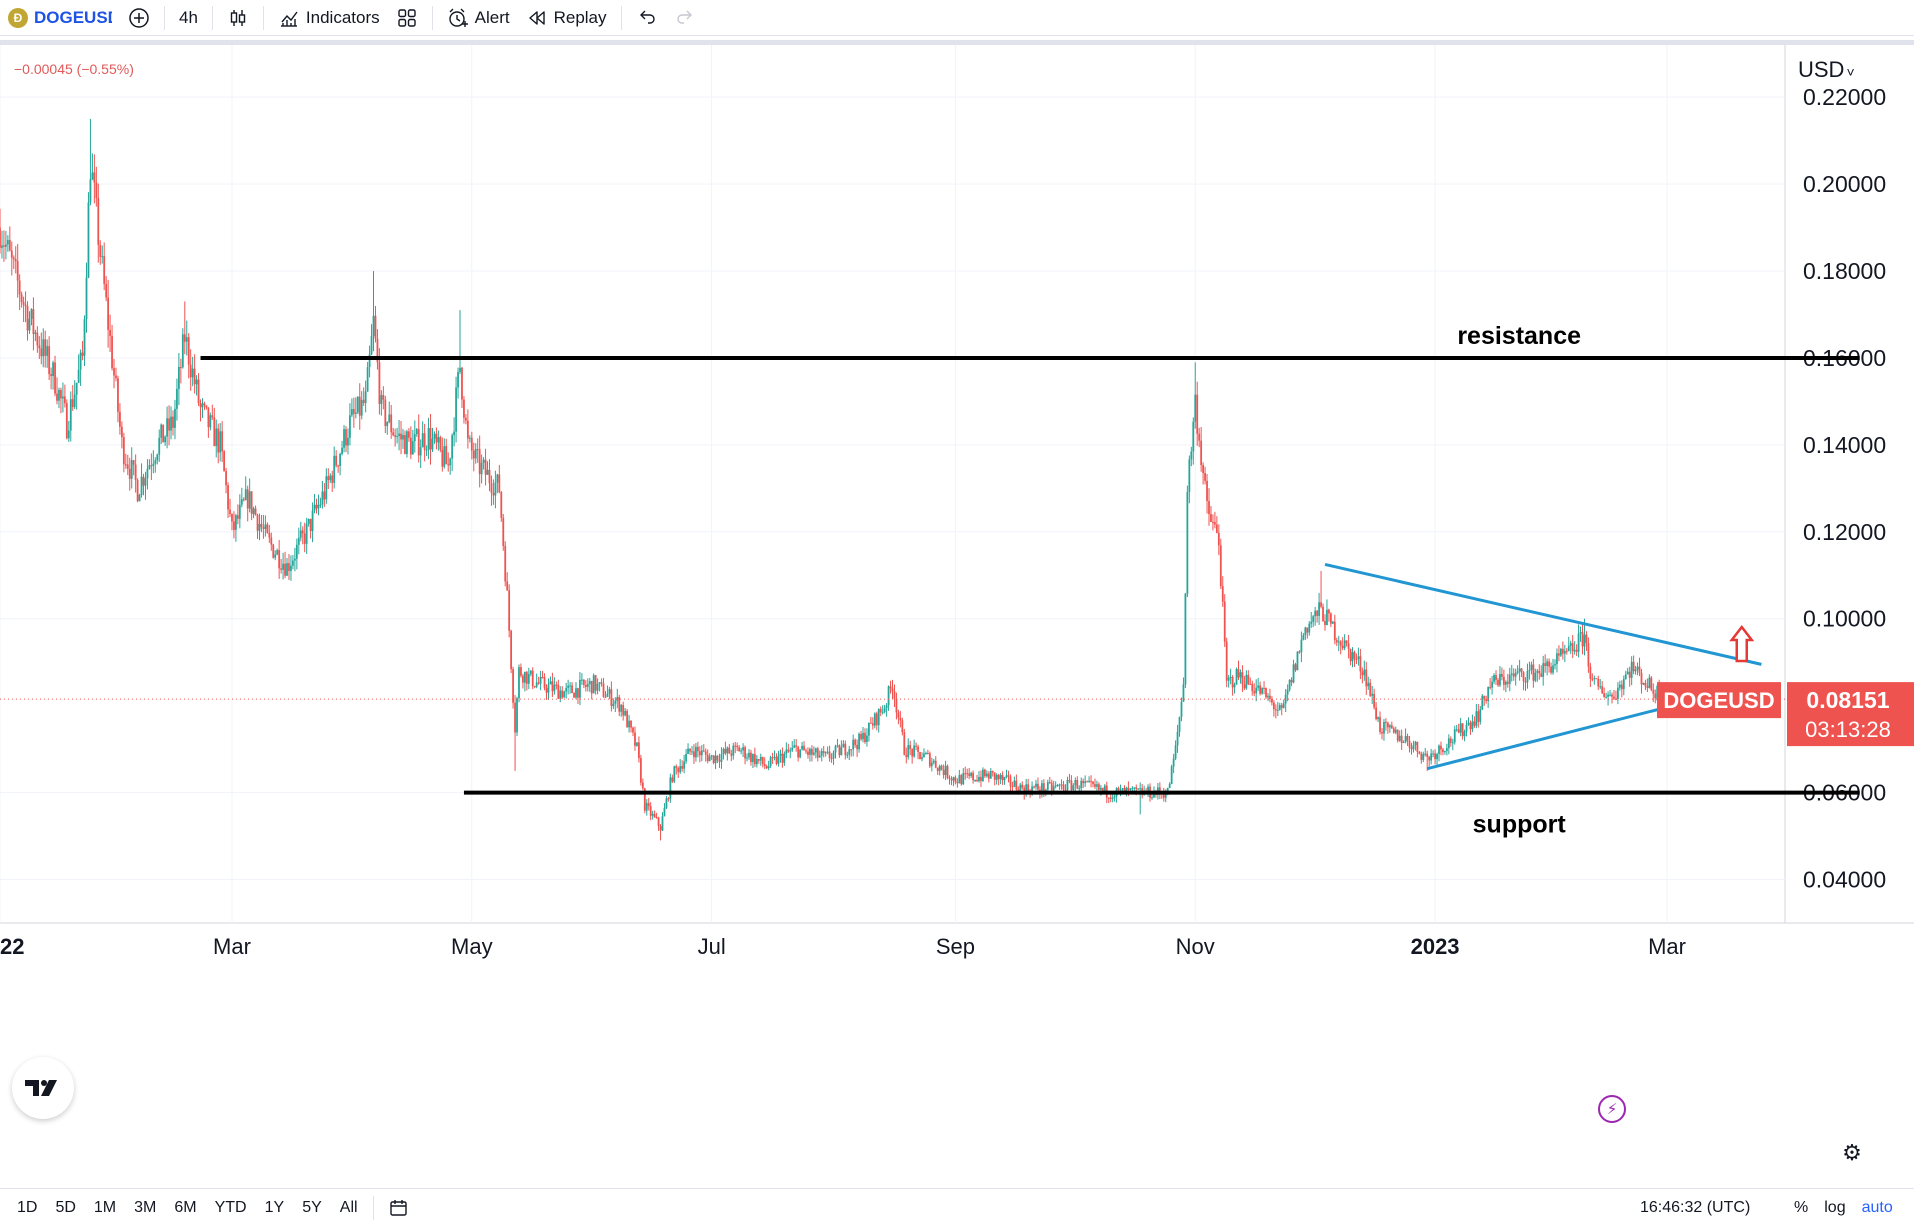 Image resolution: width=1914 pixels, height=1226 pixels. Describe the element at coordinates (399, 1208) in the screenshot. I see `goto-date-button` at that location.